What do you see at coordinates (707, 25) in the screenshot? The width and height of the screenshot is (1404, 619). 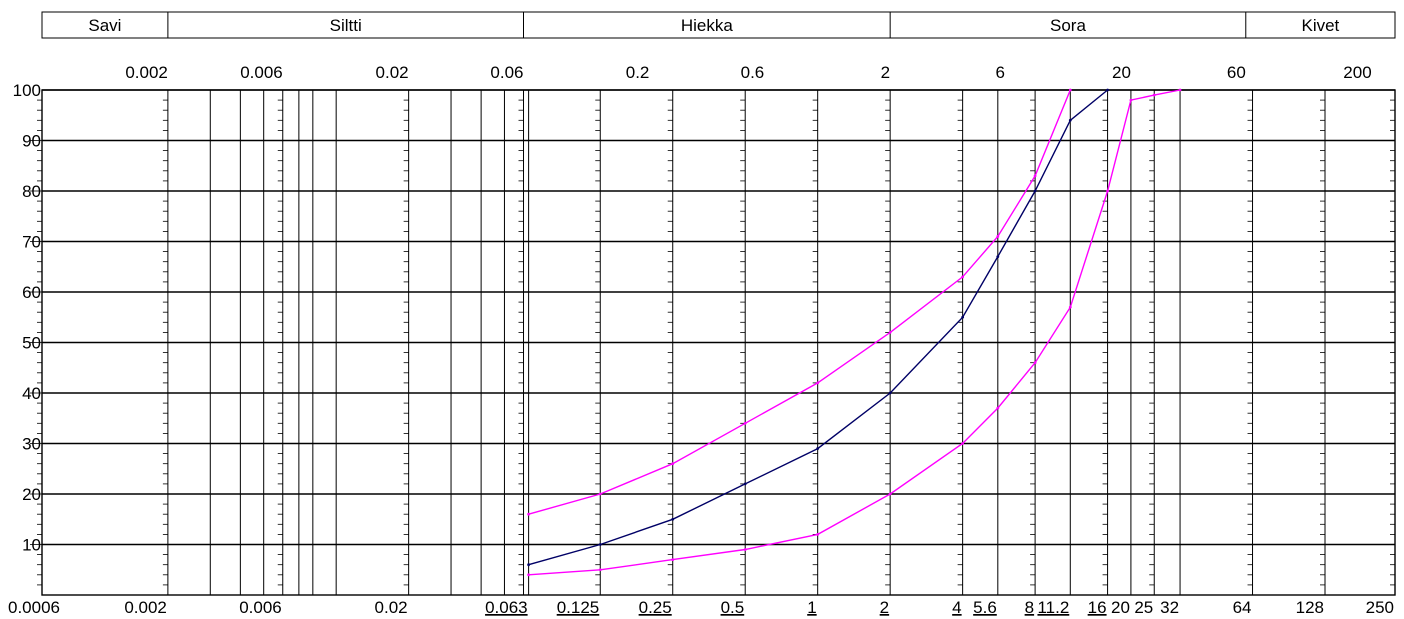 I see `soil-class-label: Hiekka` at bounding box center [707, 25].